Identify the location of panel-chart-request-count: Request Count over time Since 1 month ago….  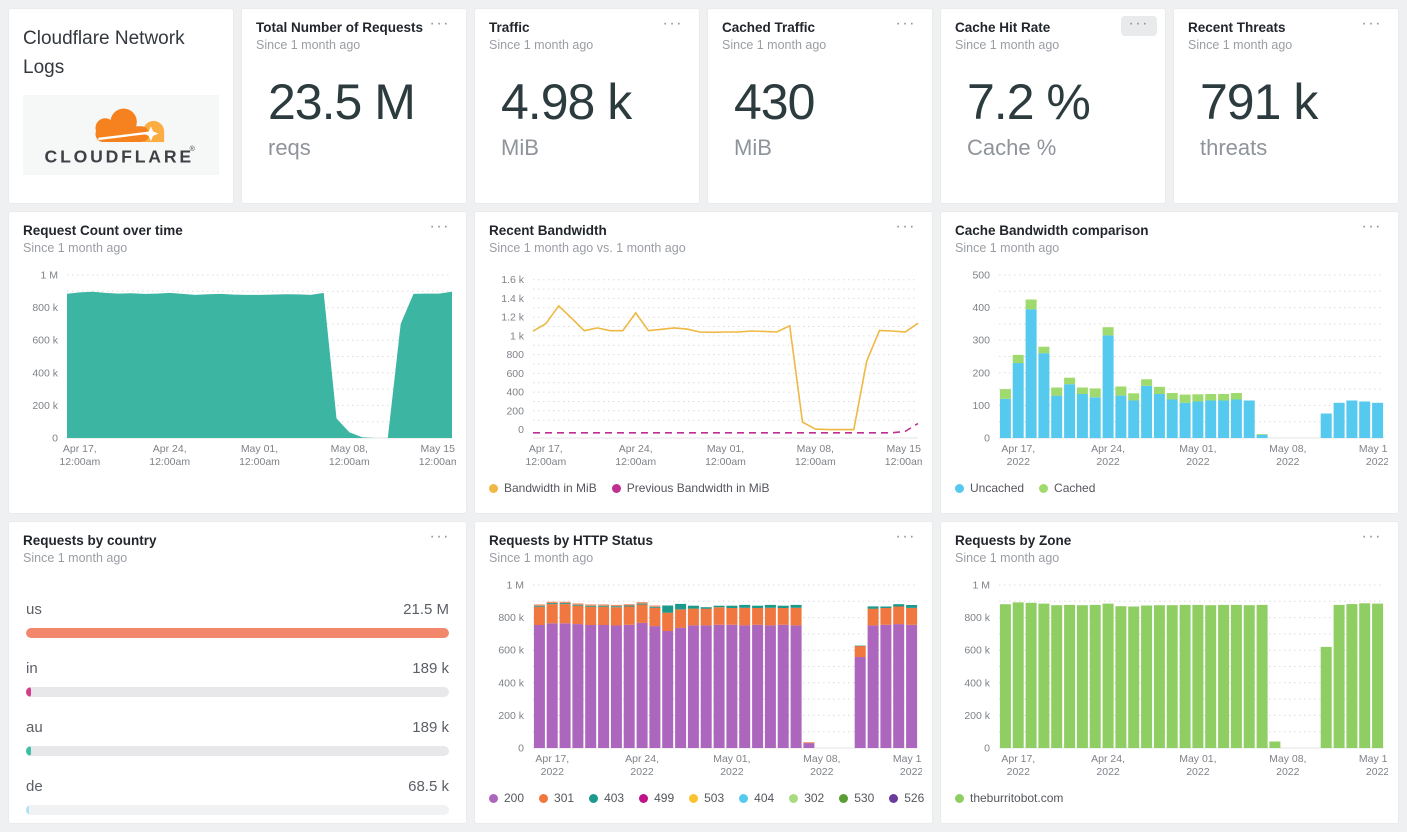
(237, 362).